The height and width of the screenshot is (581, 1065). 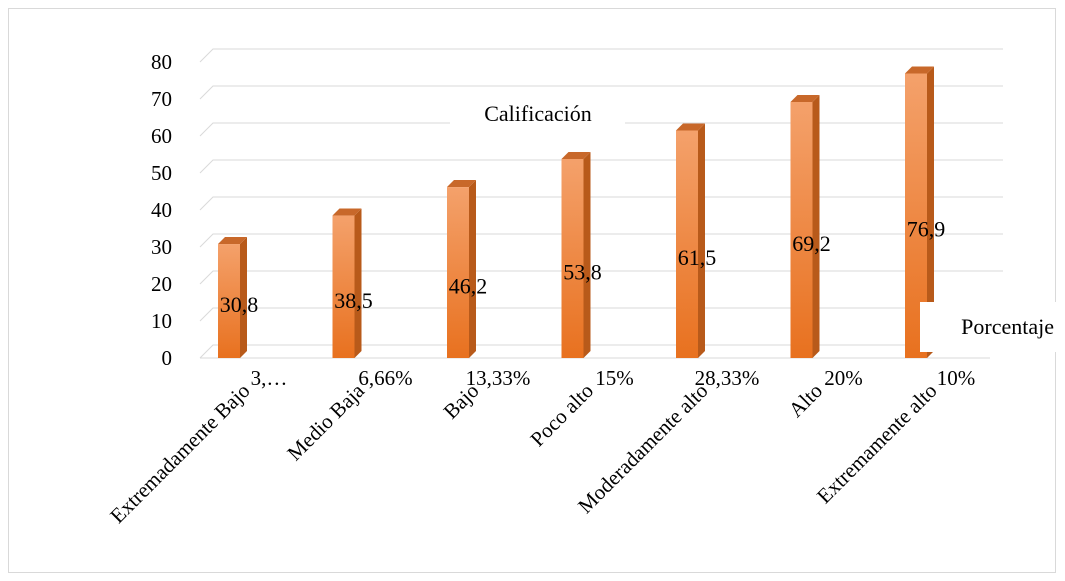 I want to click on porcentaje-label-bg, so click(x=988, y=327).